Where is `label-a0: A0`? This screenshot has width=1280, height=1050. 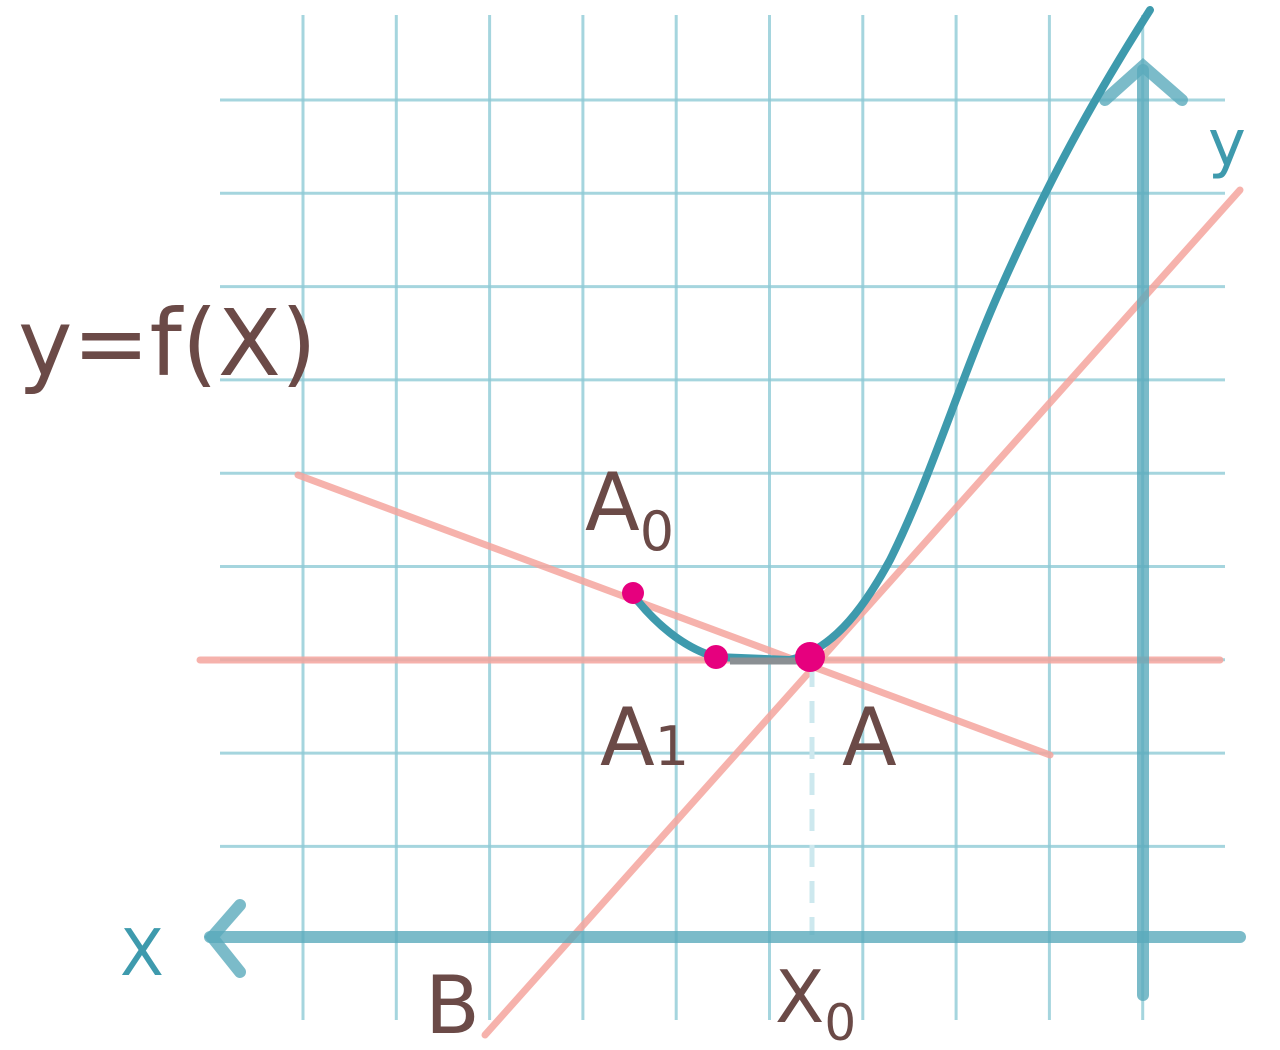
label-a0: A0 is located at coordinates (629, 509).